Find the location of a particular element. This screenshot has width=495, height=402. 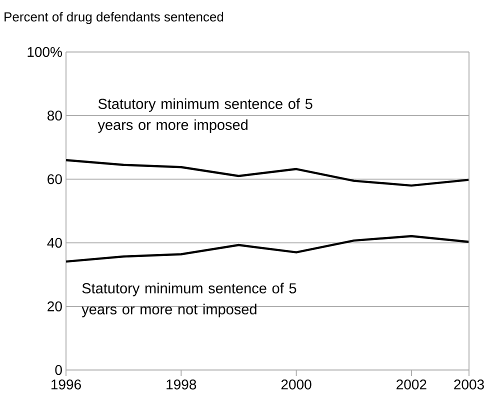

x-tick-label: 1996 is located at coordinates (66, 385).